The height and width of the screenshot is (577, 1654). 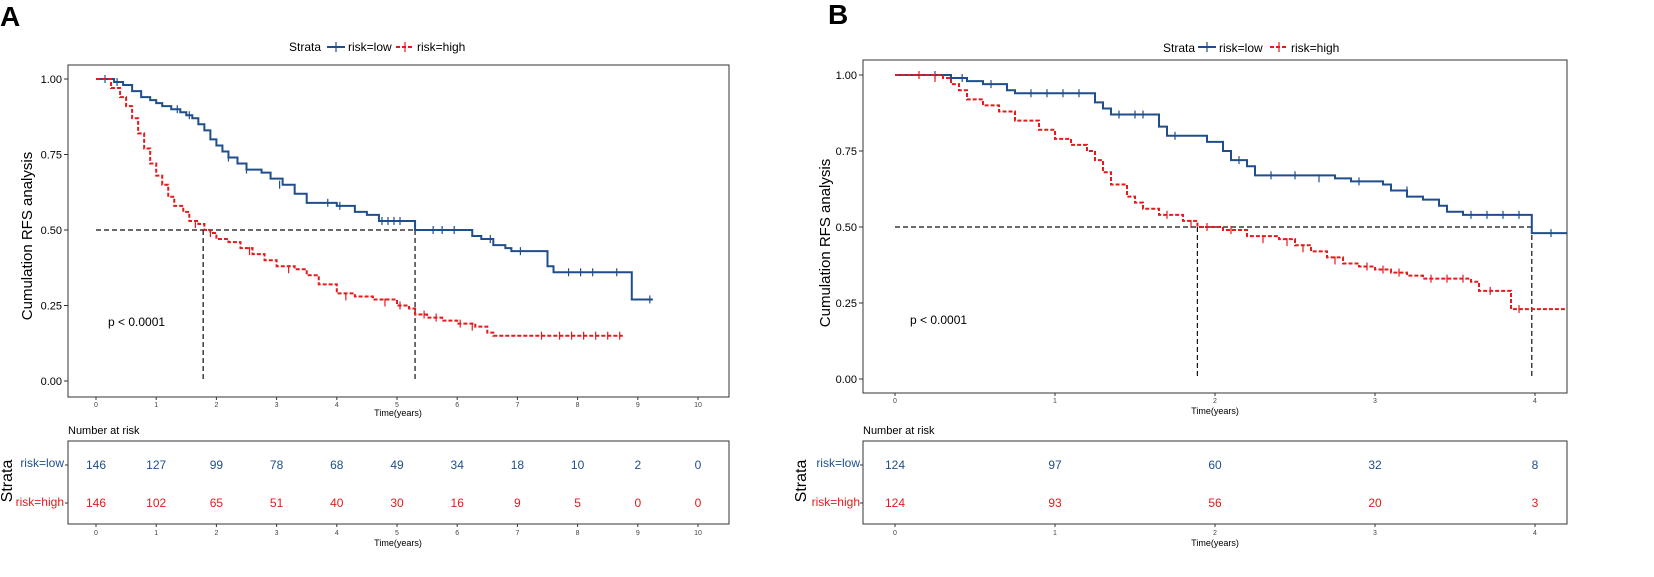 What do you see at coordinates (96, 503) in the screenshot?
I see `risk-count-high-a: 146` at bounding box center [96, 503].